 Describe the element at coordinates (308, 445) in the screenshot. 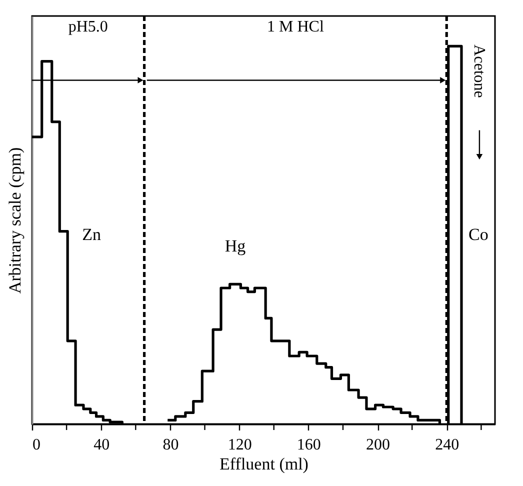

I see `x-tick-label: 160` at that location.